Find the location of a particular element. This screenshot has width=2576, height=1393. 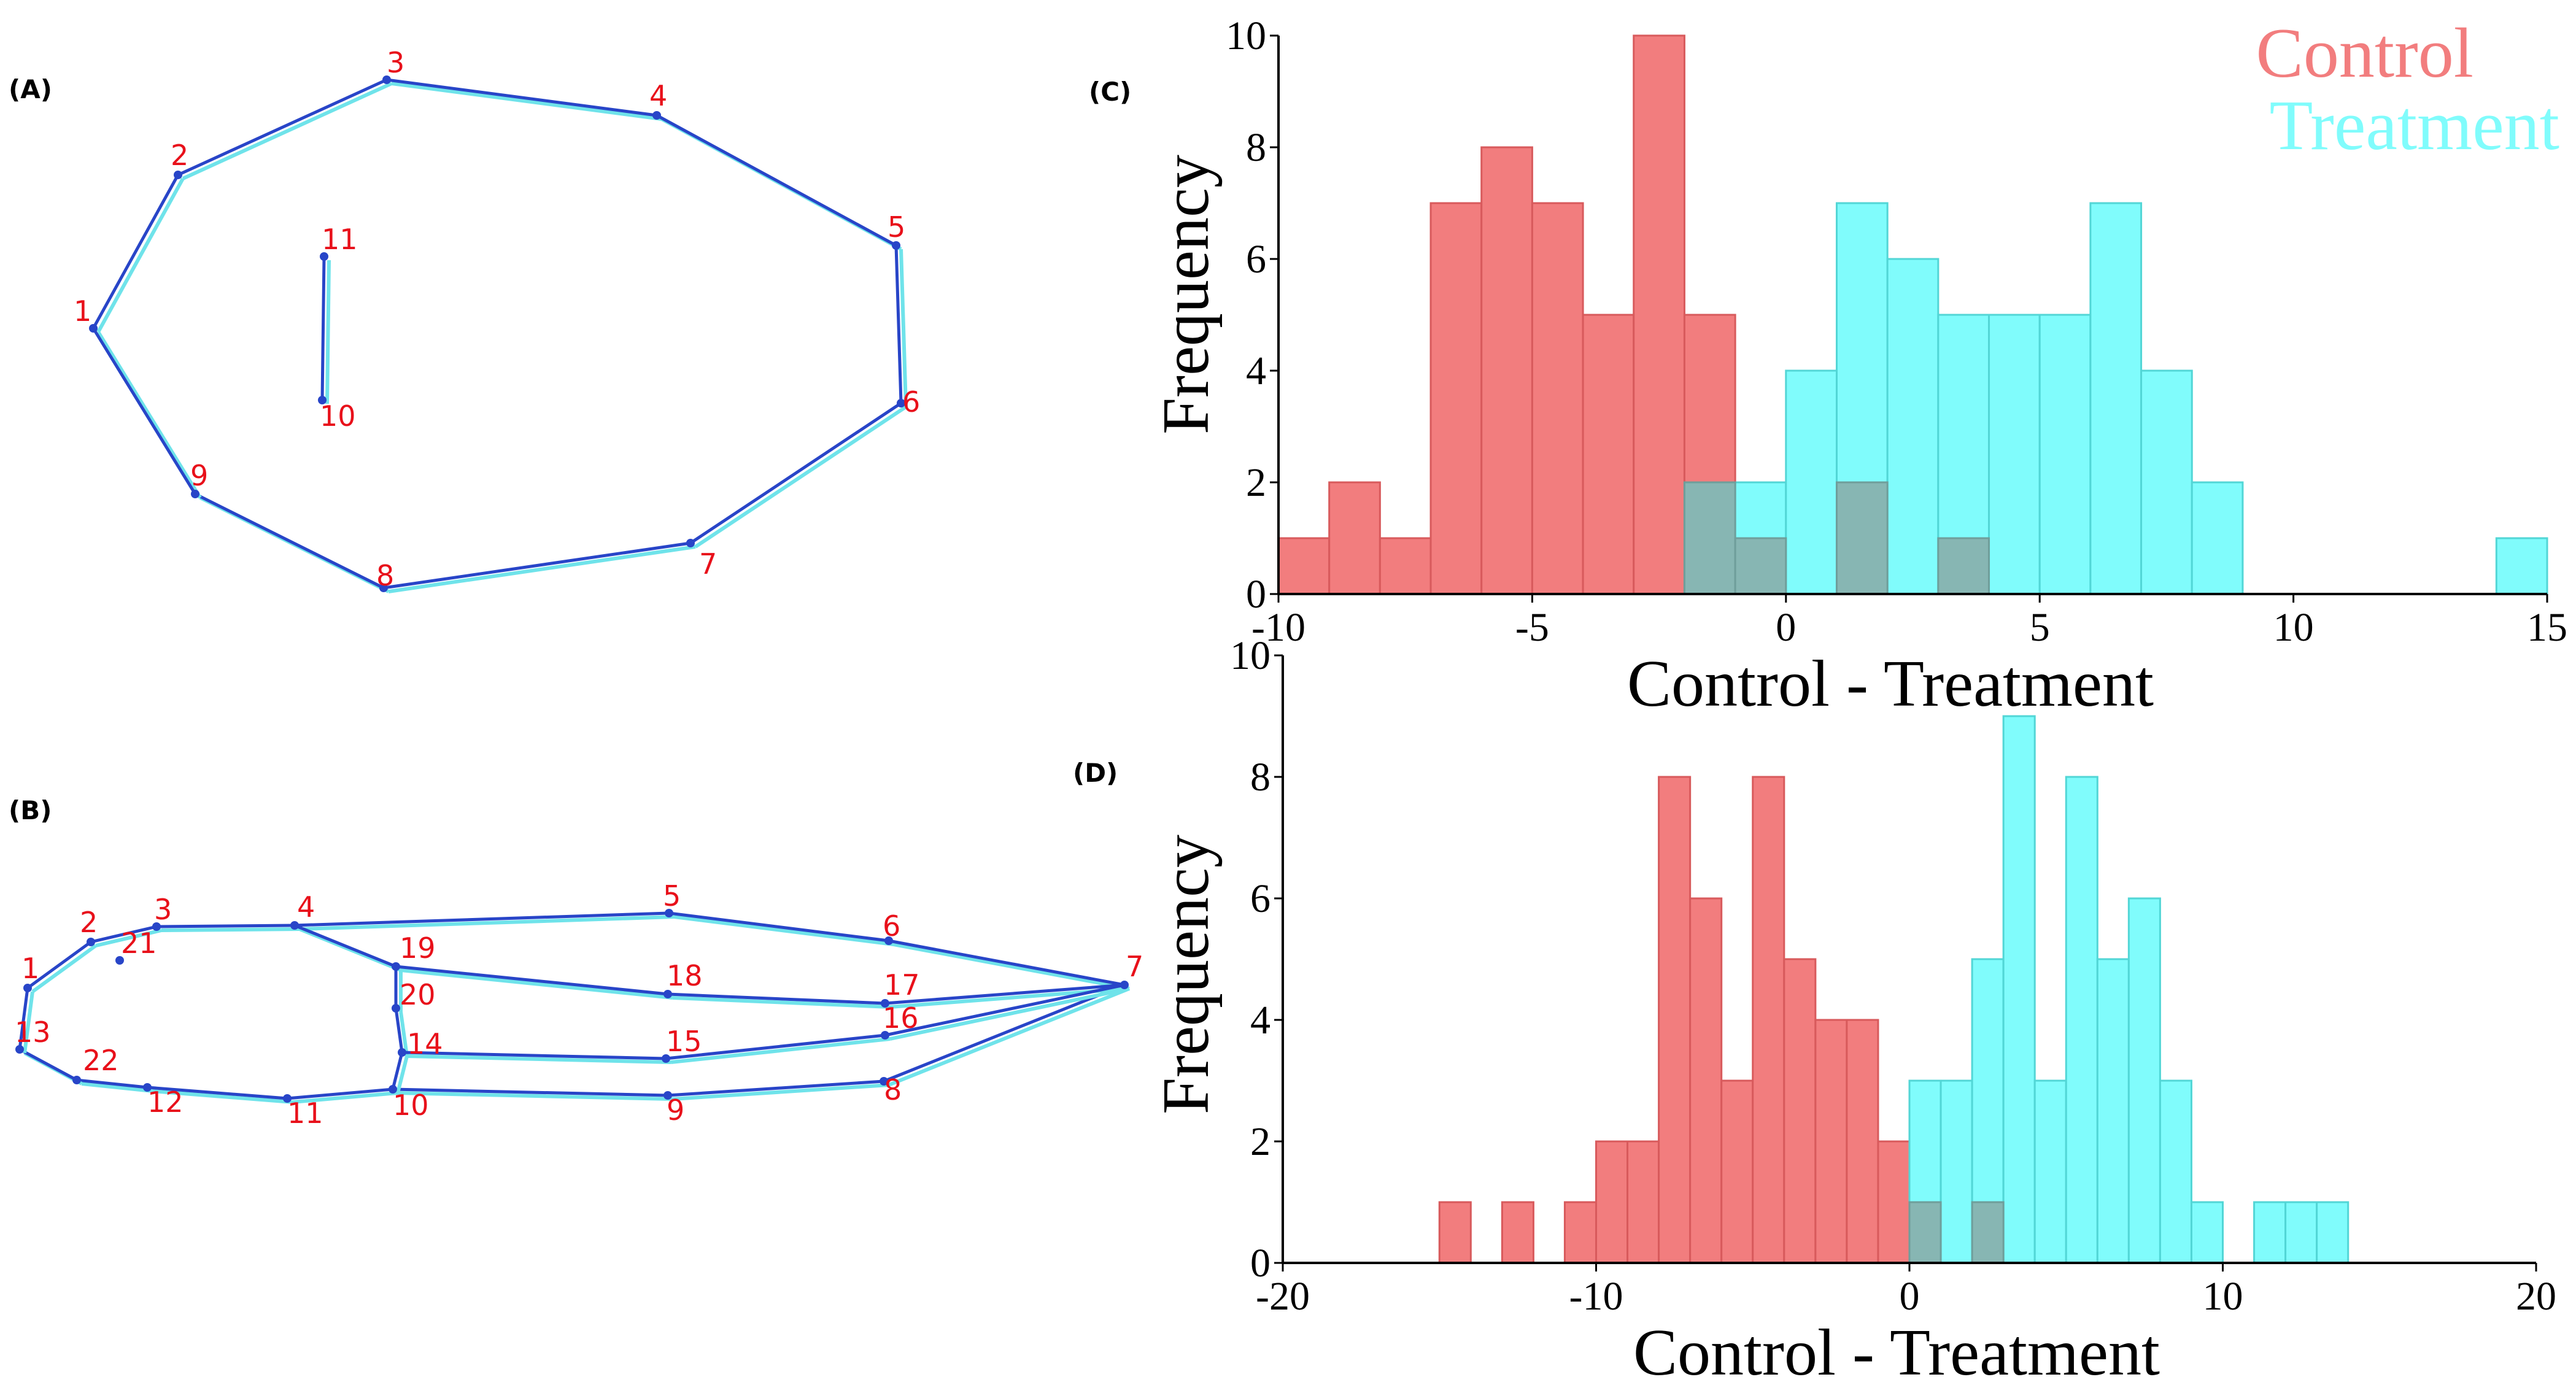

lm-a-landmark-label-5: 5 is located at coordinates (896, 227).